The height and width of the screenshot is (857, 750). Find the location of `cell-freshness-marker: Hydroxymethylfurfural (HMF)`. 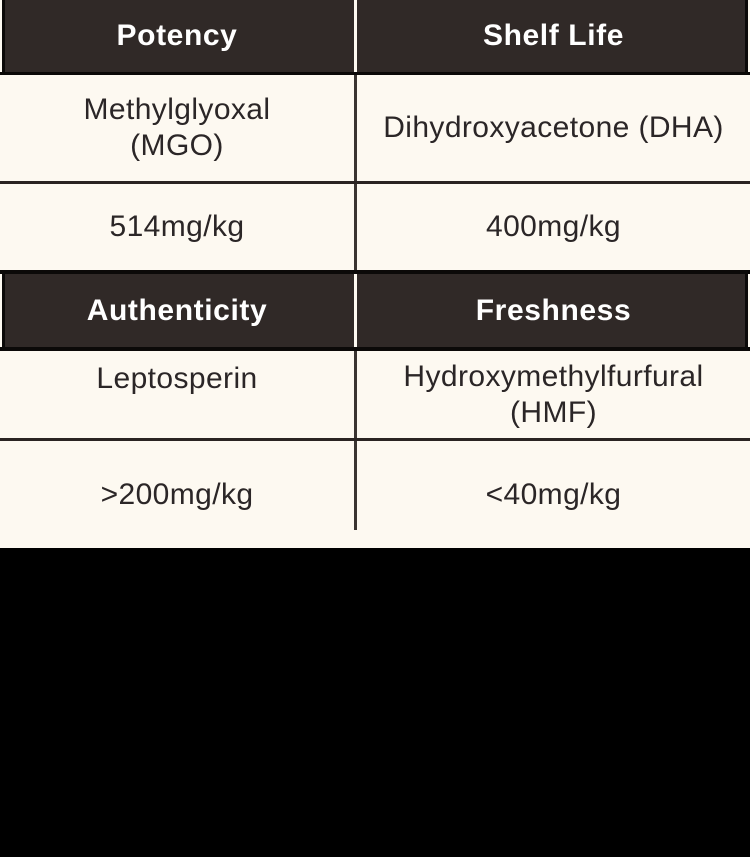

cell-freshness-marker: Hydroxymethylfurfural (HMF) is located at coordinates (553, 394).